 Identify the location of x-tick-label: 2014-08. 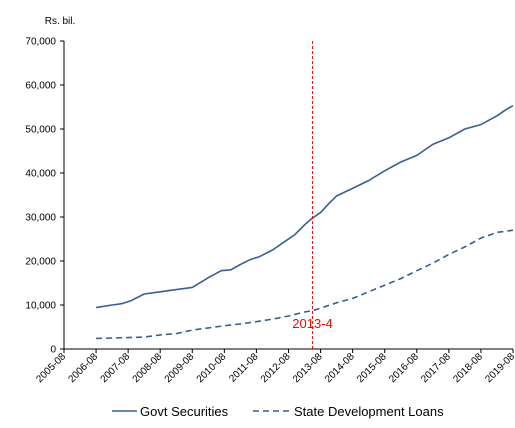
(340, 368).